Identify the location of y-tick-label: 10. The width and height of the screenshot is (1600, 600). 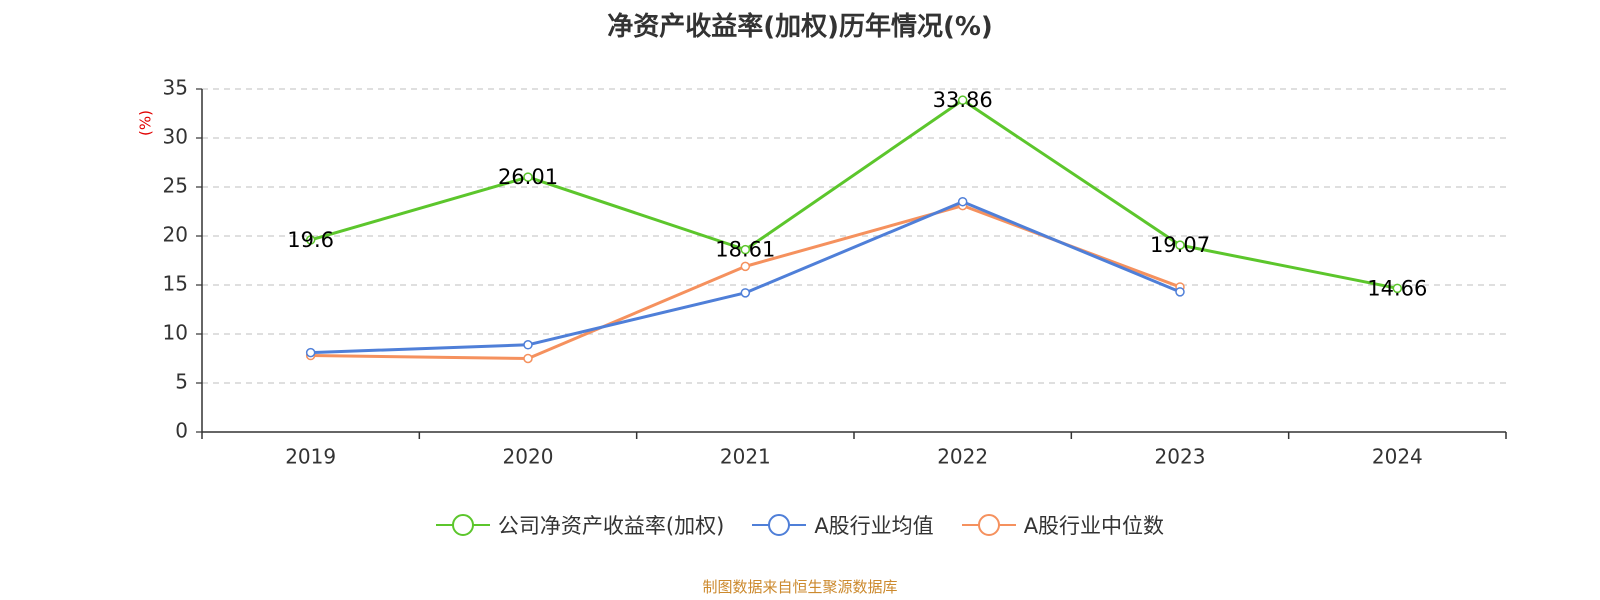
(175, 333).